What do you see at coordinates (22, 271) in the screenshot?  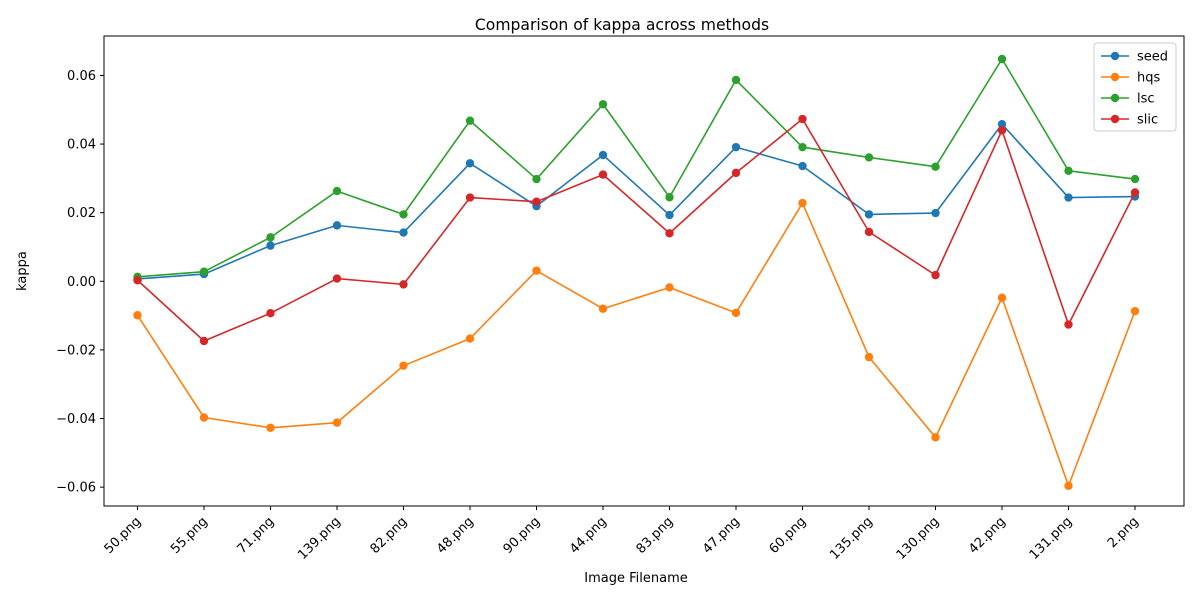 I see `y-axis-label: kappa` at bounding box center [22, 271].